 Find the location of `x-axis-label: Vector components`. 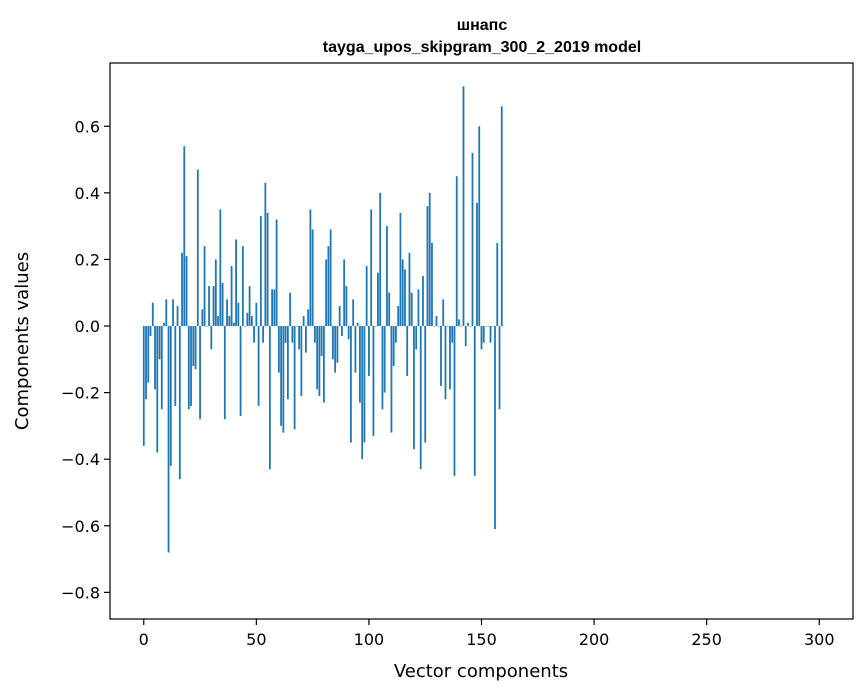

x-axis-label: Vector components is located at coordinates (481, 671).